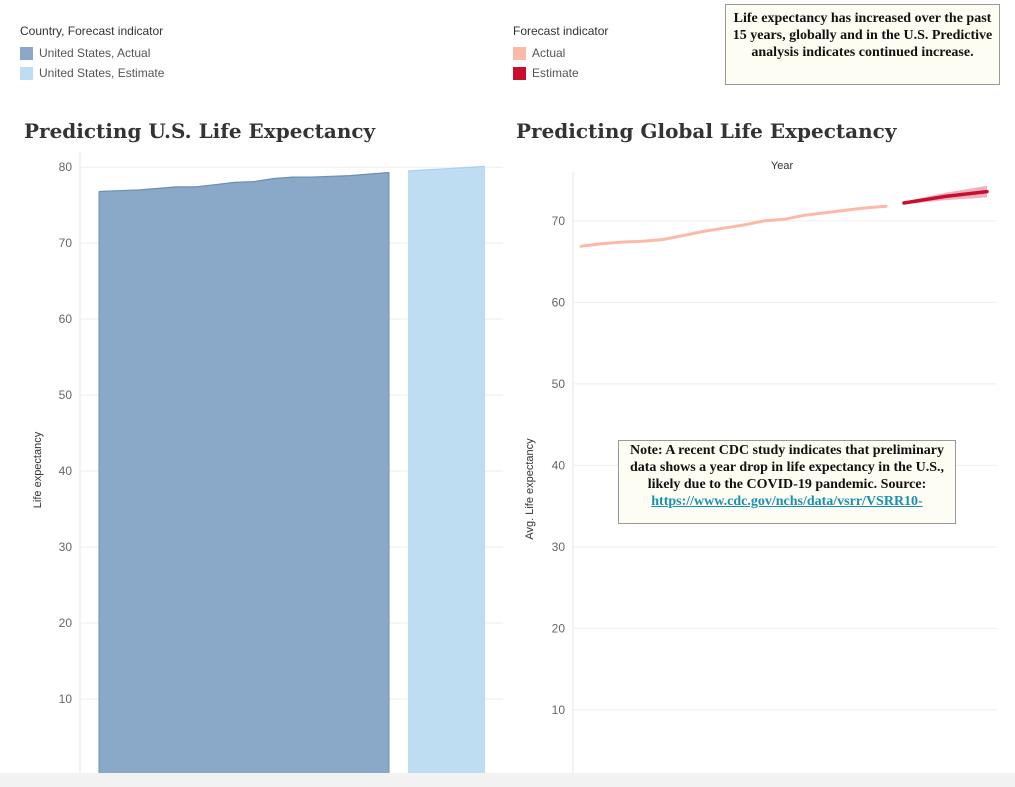 This screenshot has width=1015, height=787. I want to click on global-legend-item-estimate: Estimate, so click(560, 73).